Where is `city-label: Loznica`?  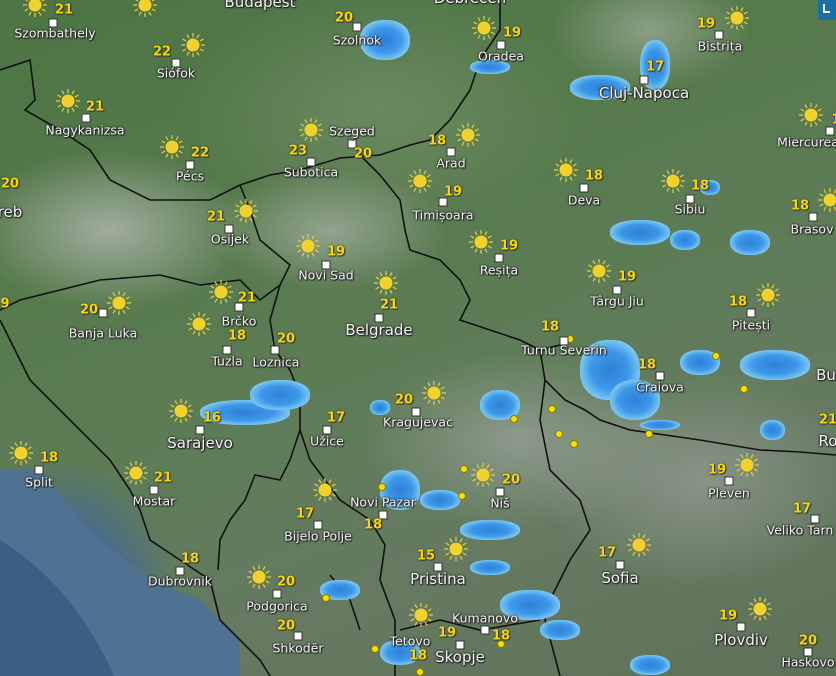 city-label: Loznica is located at coordinates (276, 362).